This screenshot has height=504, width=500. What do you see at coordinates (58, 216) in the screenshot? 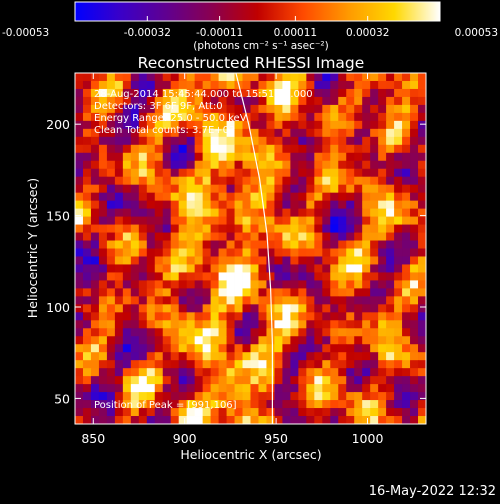
I see `y-tick-label: 150` at bounding box center [58, 216].